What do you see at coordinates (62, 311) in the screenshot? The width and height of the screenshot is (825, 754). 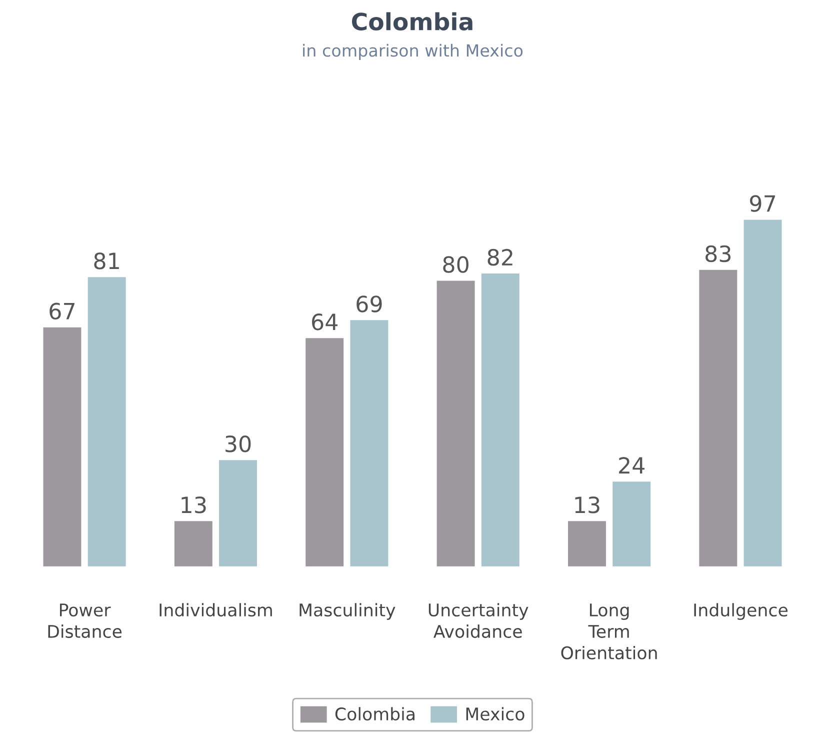 I see `data-label: 67` at bounding box center [62, 311].